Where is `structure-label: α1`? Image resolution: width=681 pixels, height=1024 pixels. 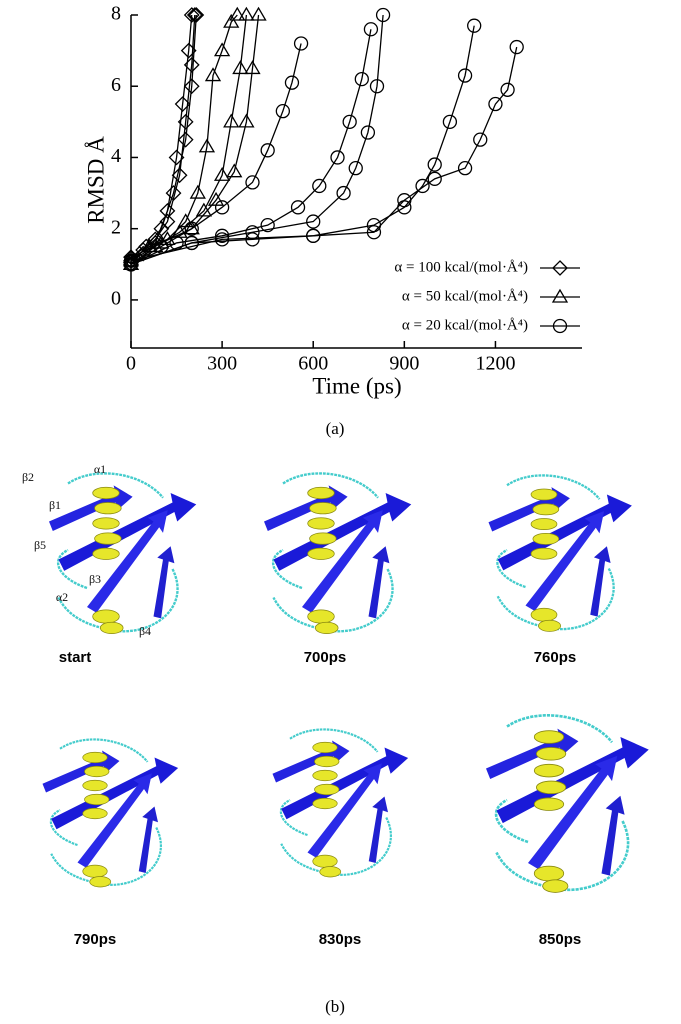
structure-label: α1 is located at coordinates (100, 469).